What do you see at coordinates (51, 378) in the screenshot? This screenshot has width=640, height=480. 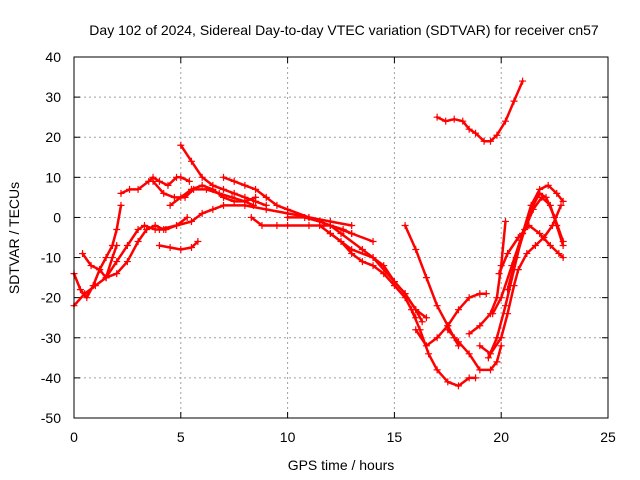 I see `y-tick-label: -40` at bounding box center [51, 378].